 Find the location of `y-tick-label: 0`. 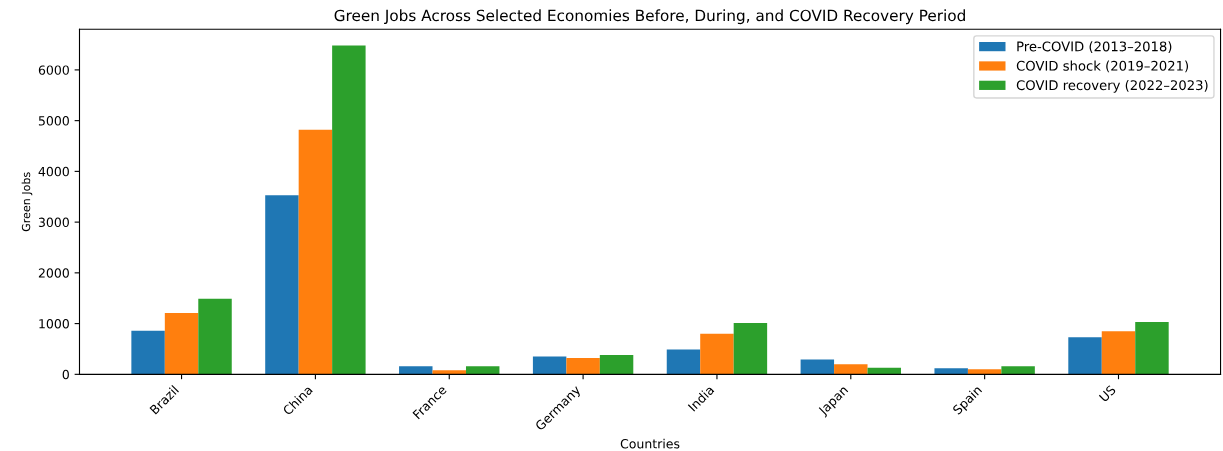

y-tick-label: 0 is located at coordinates (65, 374).